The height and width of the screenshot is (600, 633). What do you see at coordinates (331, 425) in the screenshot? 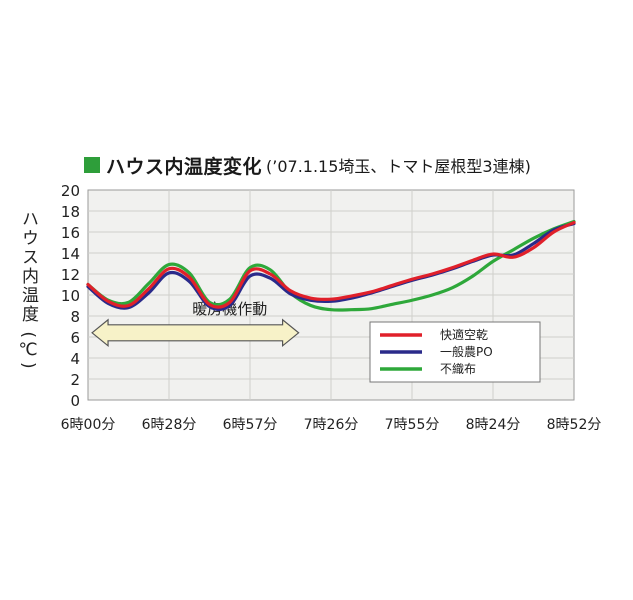
I see `x-tick-label: 7時26分` at bounding box center [331, 425].